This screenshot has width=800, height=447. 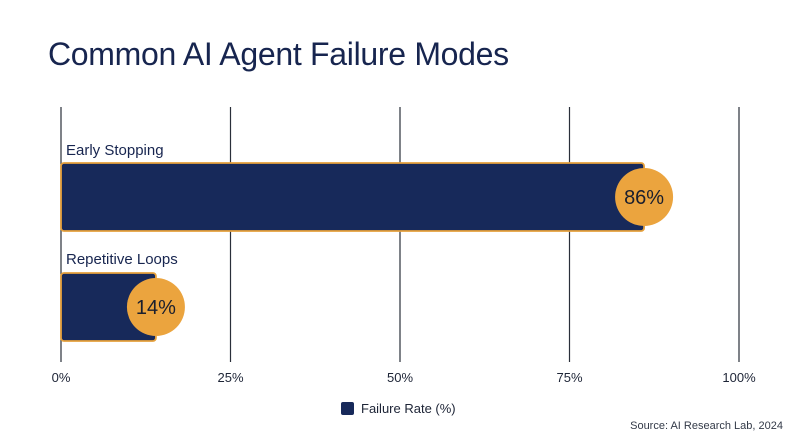 What do you see at coordinates (408, 408) in the screenshot?
I see `legend-label: Failure Rate (%)` at bounding box center [408, 408].